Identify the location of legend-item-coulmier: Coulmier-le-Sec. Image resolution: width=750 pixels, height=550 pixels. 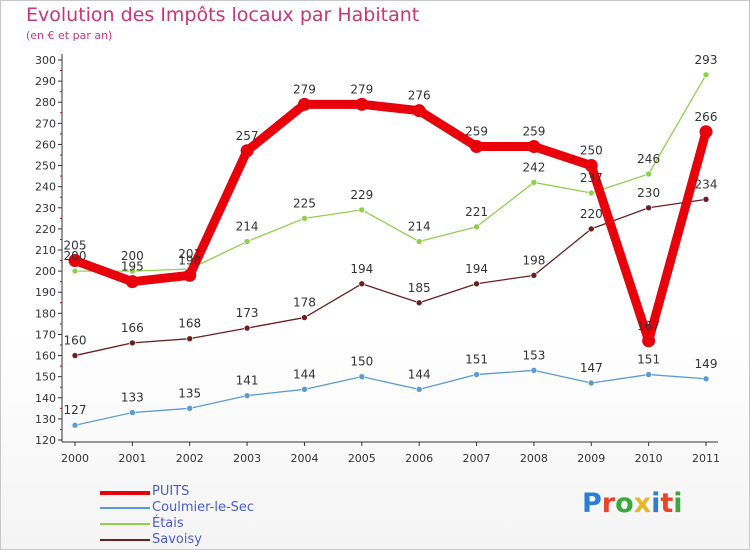
(220, 508).